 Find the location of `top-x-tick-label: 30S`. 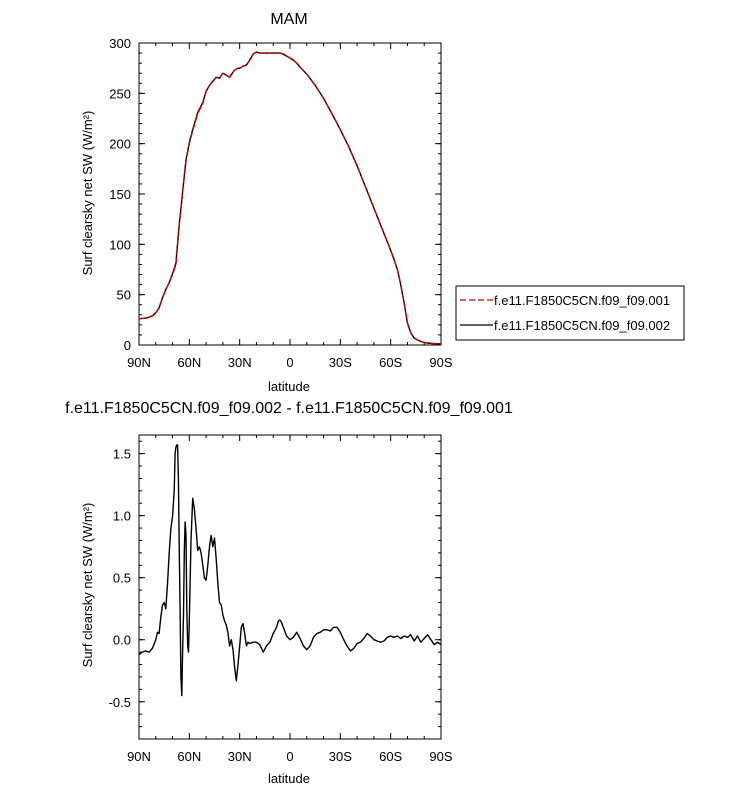

top-x-tick-label: 30S is located at coordinates (340, 362).